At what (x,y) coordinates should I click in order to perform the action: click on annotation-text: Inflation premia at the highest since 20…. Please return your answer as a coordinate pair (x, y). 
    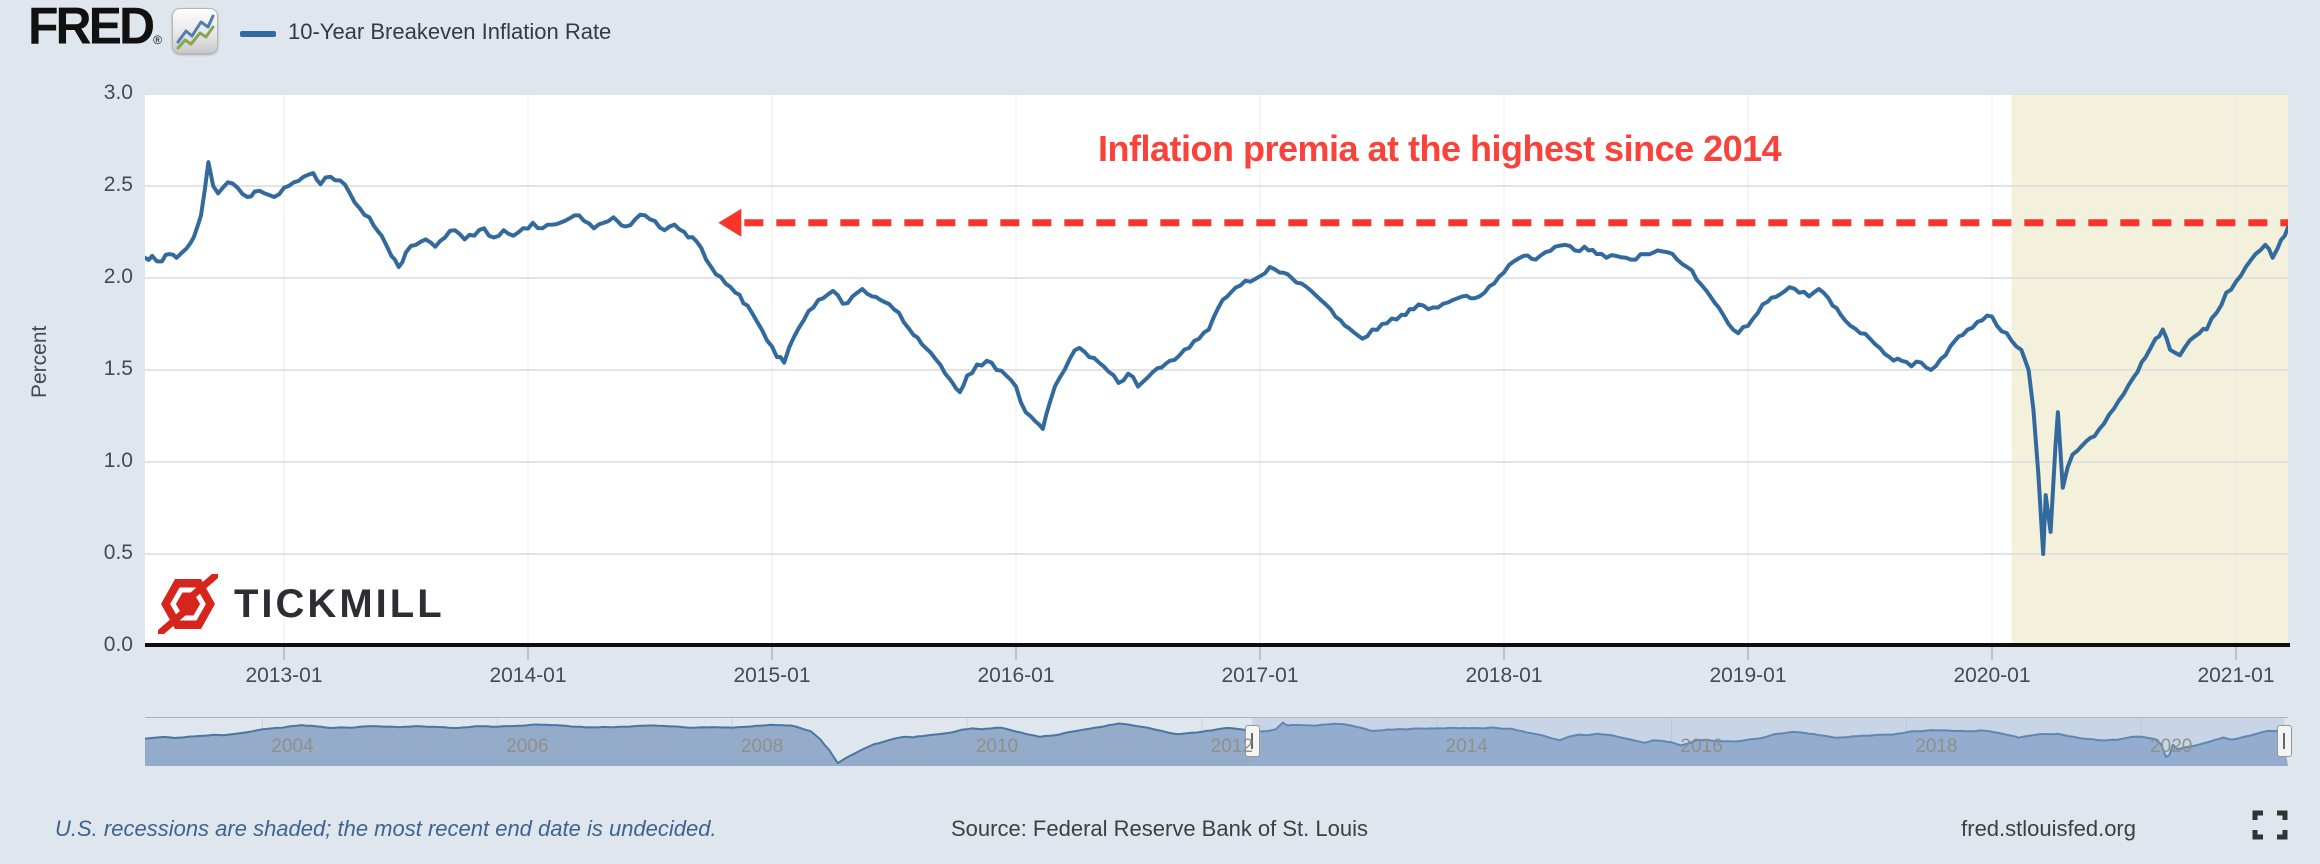
    Looking at the image, I should click on (1440, 148).